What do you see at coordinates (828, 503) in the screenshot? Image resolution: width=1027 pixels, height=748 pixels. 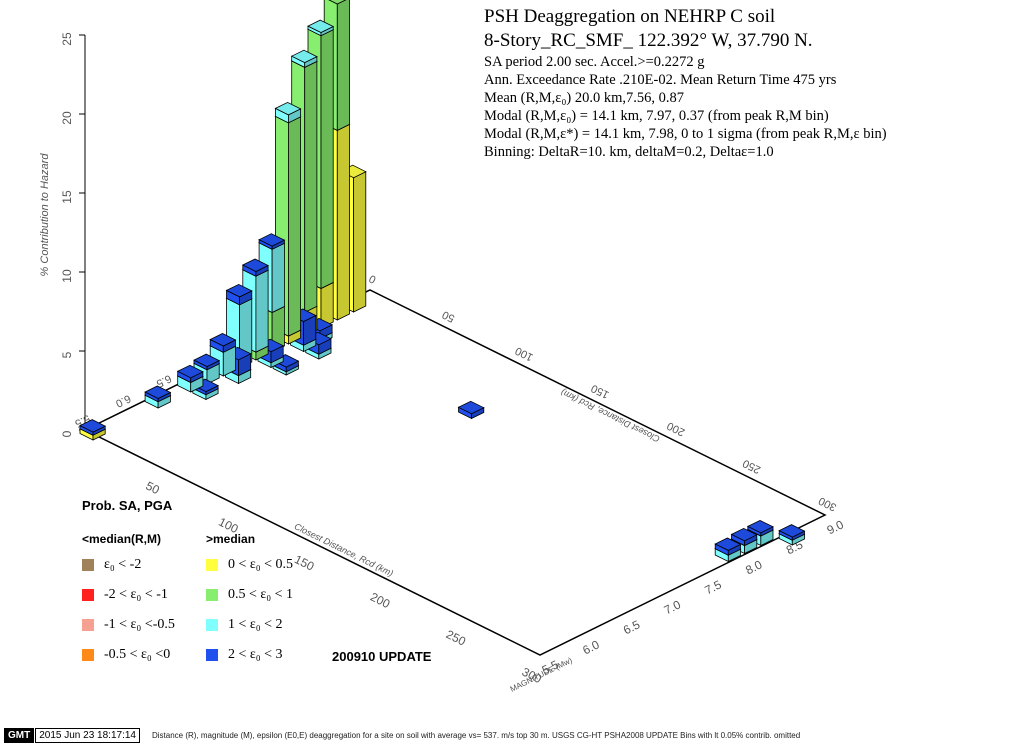 I see `distance-tick-label-back: 300` at bounding box center [828, 503].